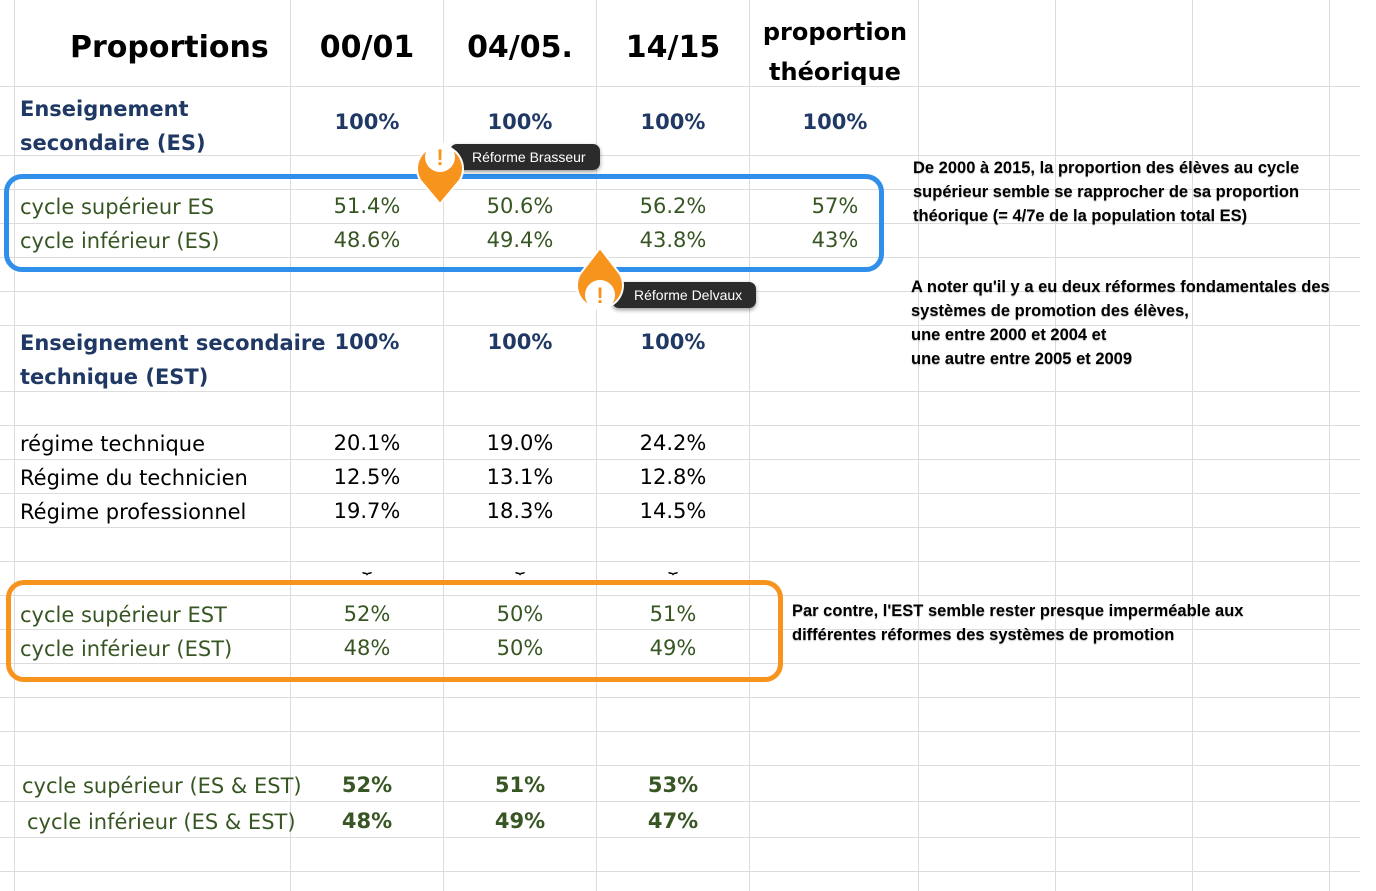  I want to click on regime-technique-2014: 24.2%, so click(673, 443).